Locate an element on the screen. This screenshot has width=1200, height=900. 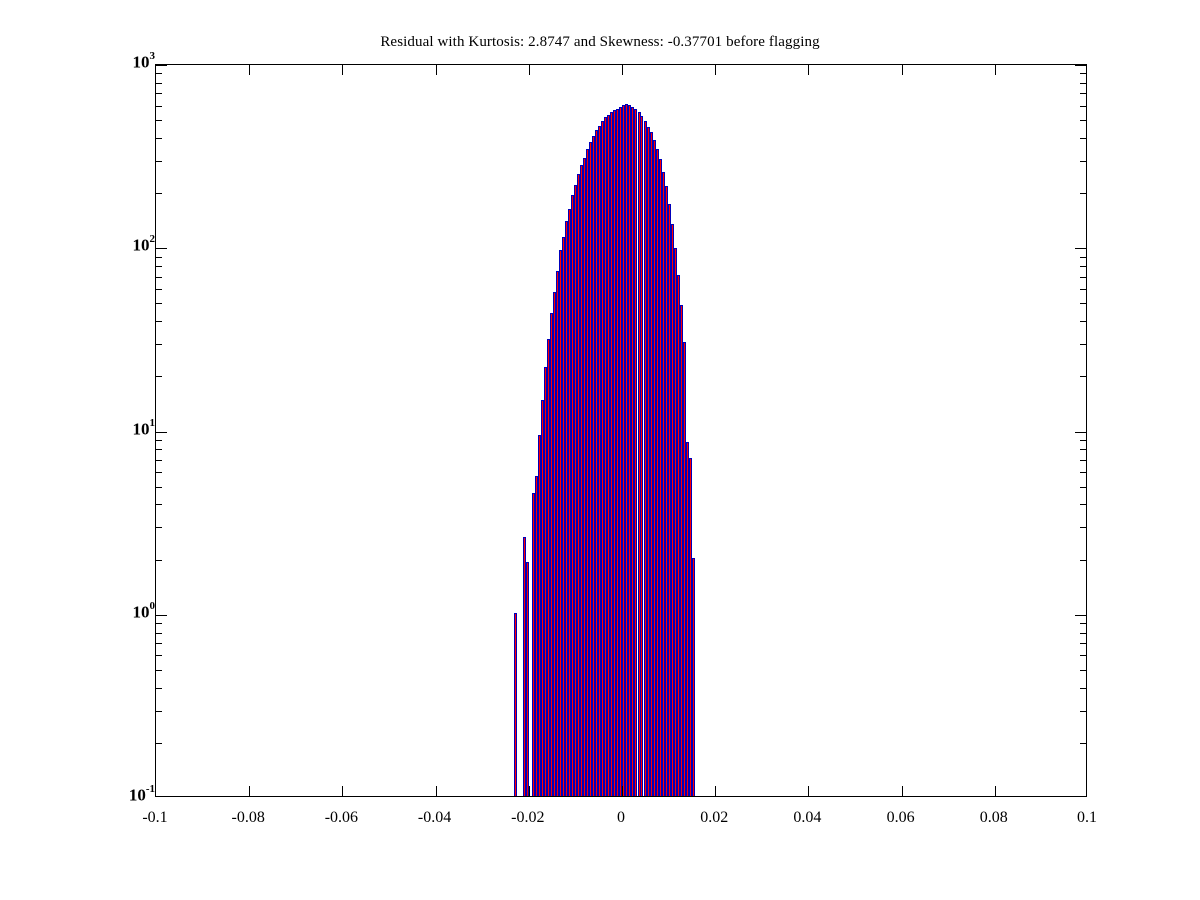
x-axis-tick-label: 0.08 is located at coordinates (993, 817).